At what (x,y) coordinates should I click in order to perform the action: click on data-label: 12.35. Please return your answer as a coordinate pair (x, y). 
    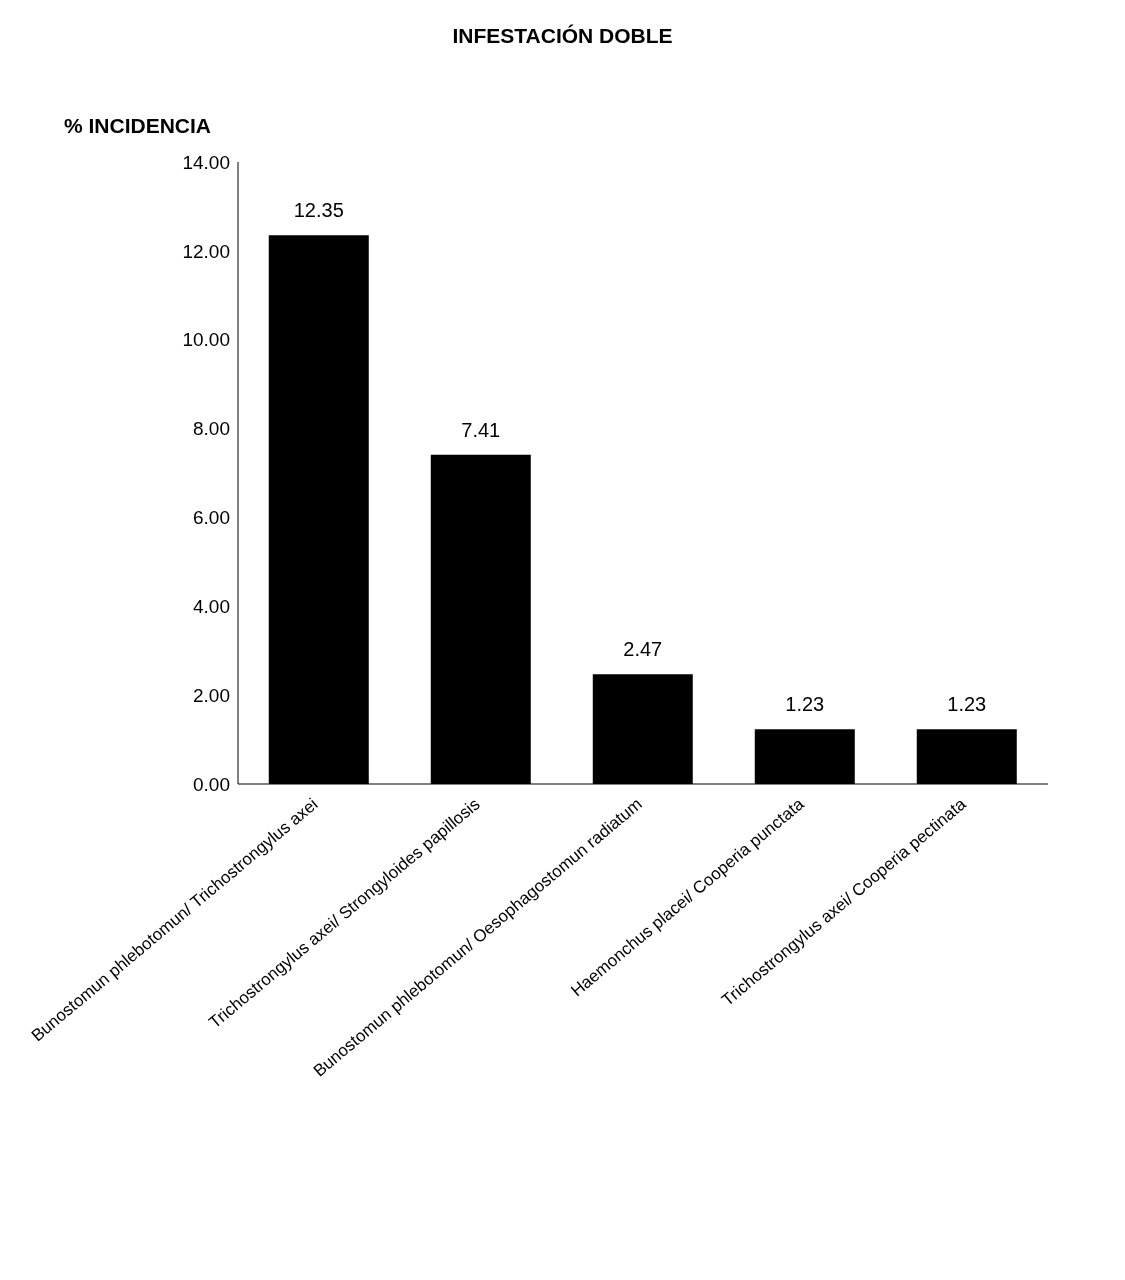
    Looking at the image, I should click on (318, 210).